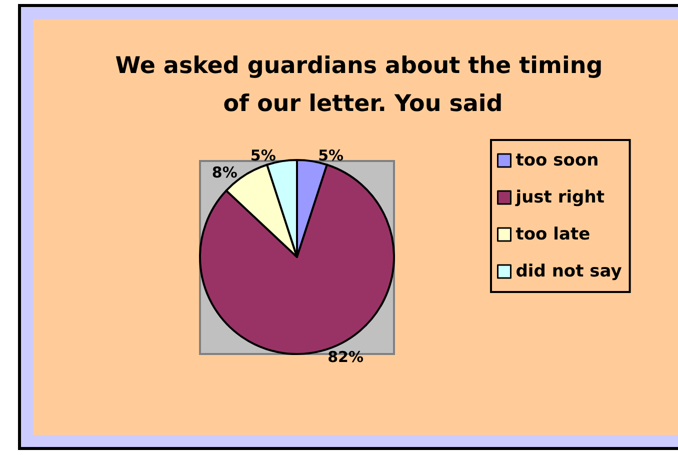 Image resolution: width=678 pixels, height=455 pixels. Describe the element at coordinates (363, 85) in the screenshot. I see `chart-title: We asked guardians about the timing of our letter. You said` at that location.